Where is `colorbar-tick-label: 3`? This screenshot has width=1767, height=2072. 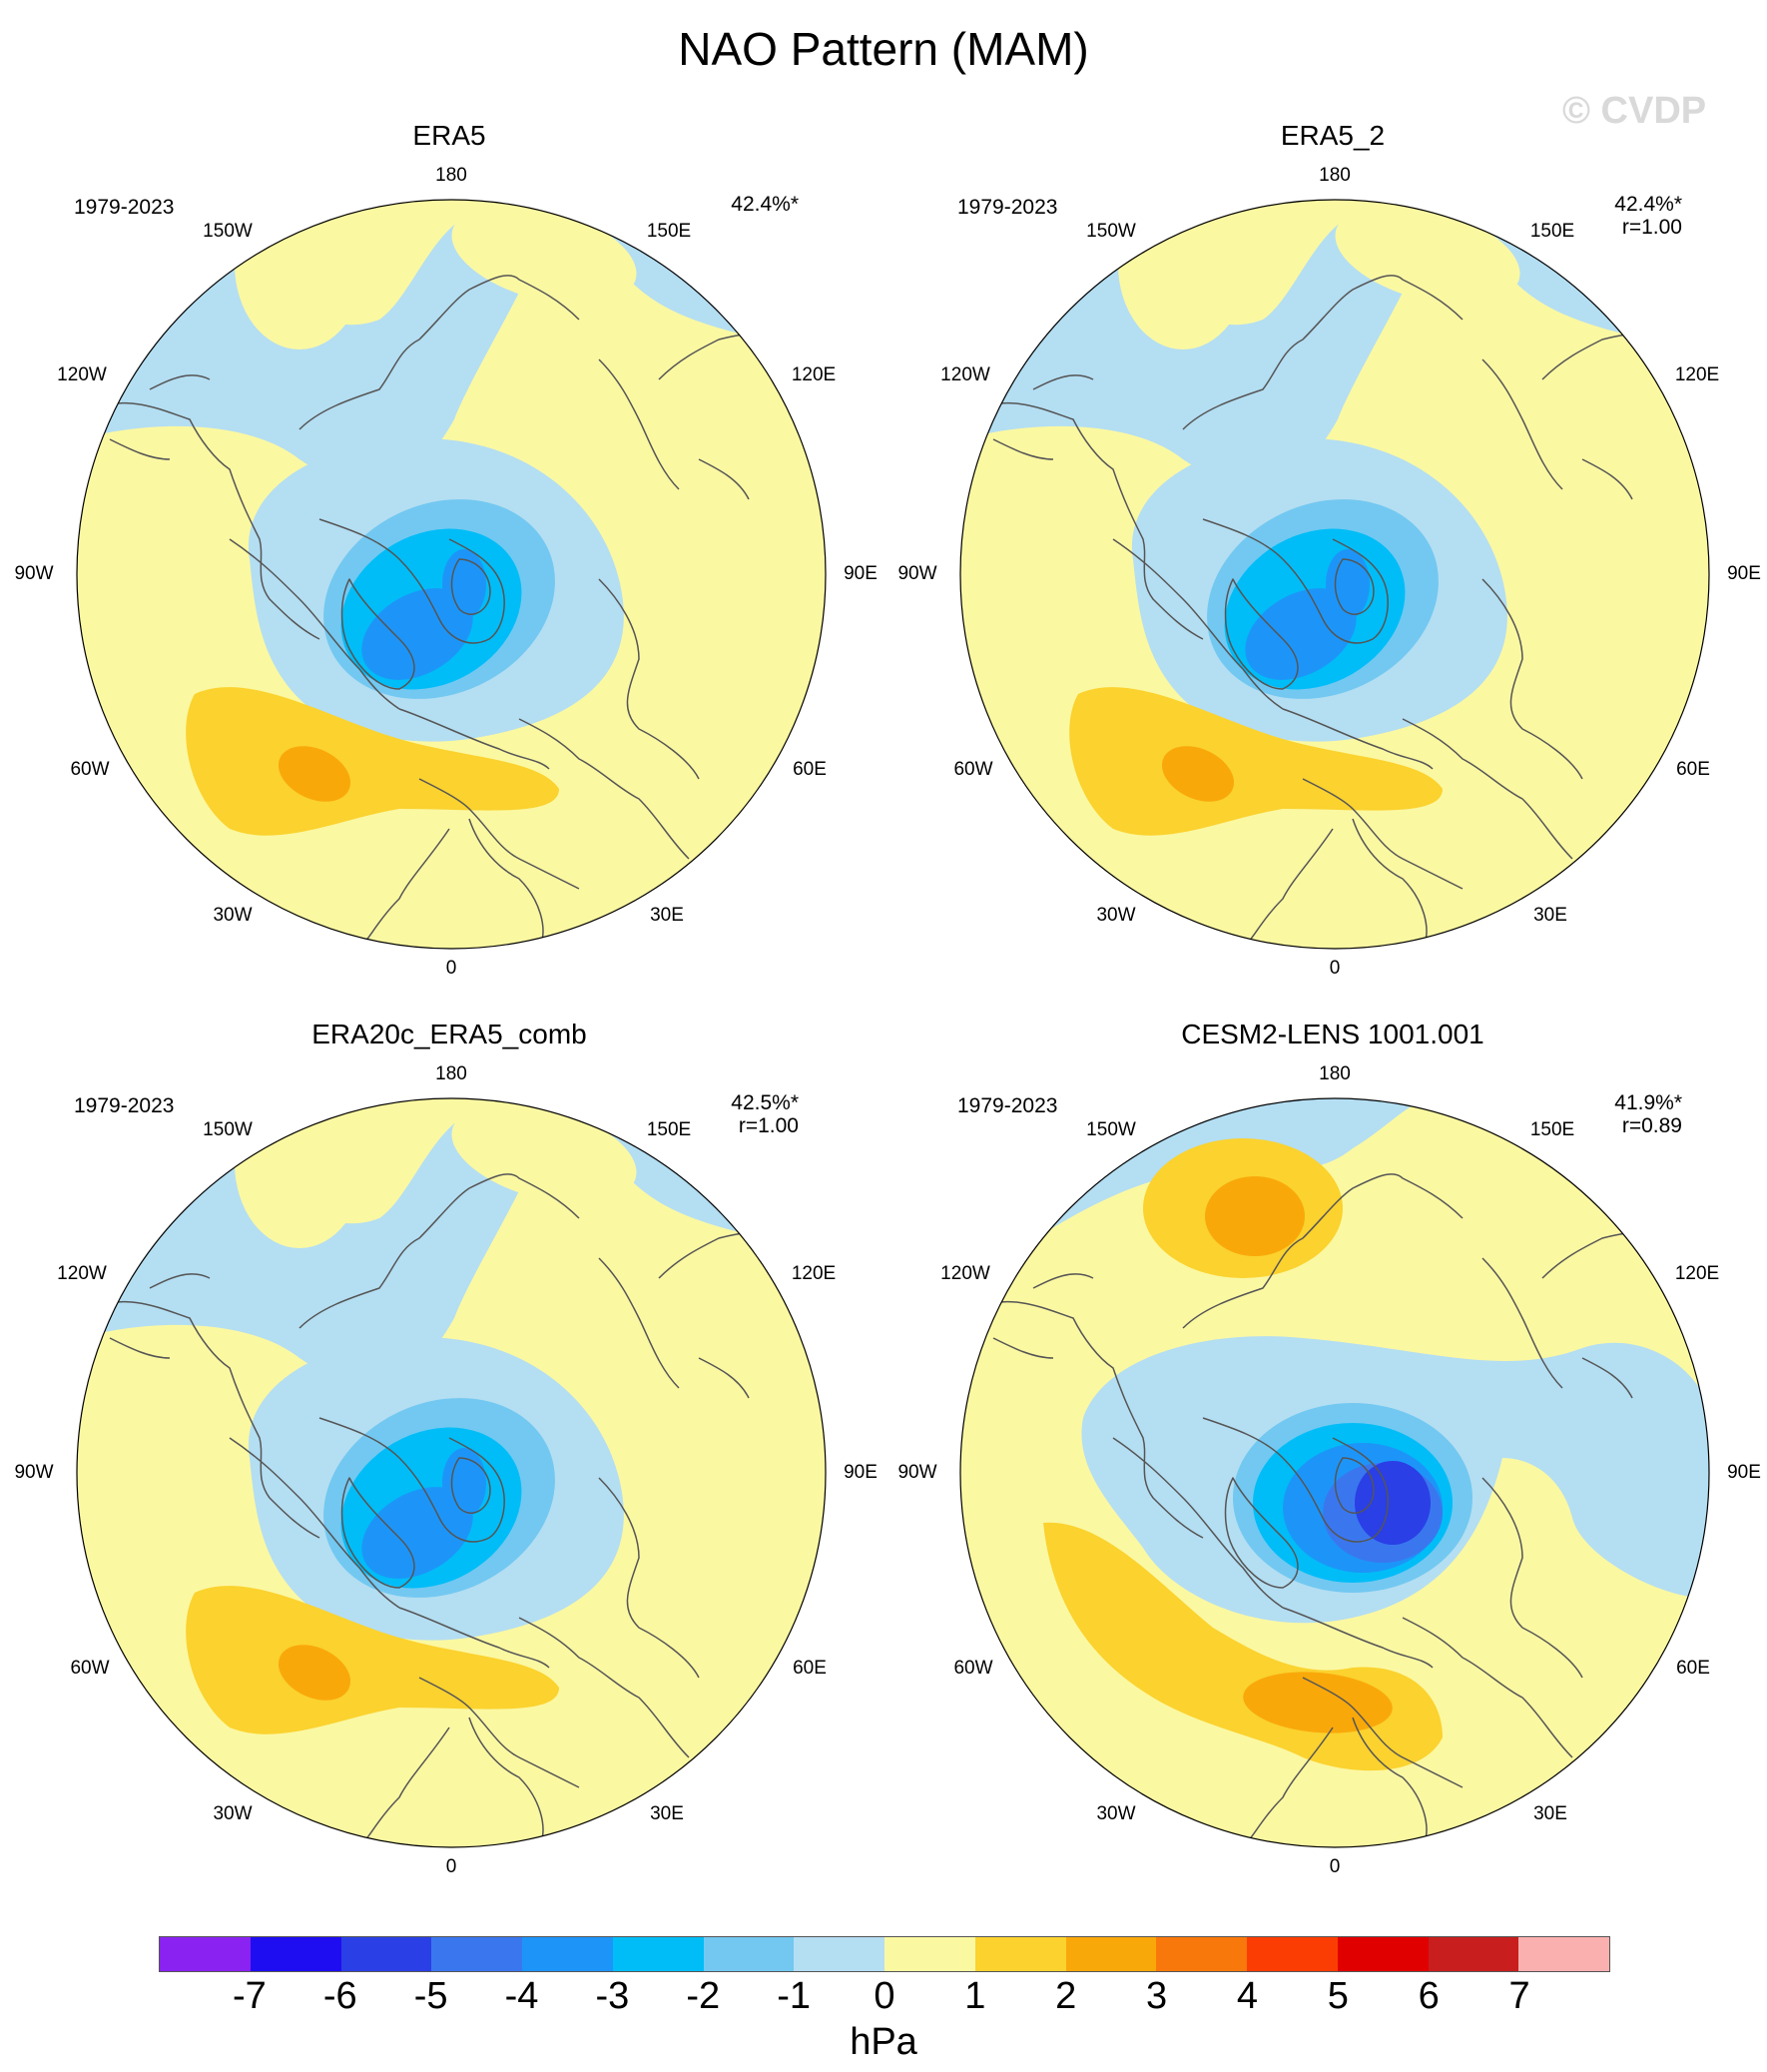
colorbar-tick-label: 3 is located at coordinates (1157, 1996).